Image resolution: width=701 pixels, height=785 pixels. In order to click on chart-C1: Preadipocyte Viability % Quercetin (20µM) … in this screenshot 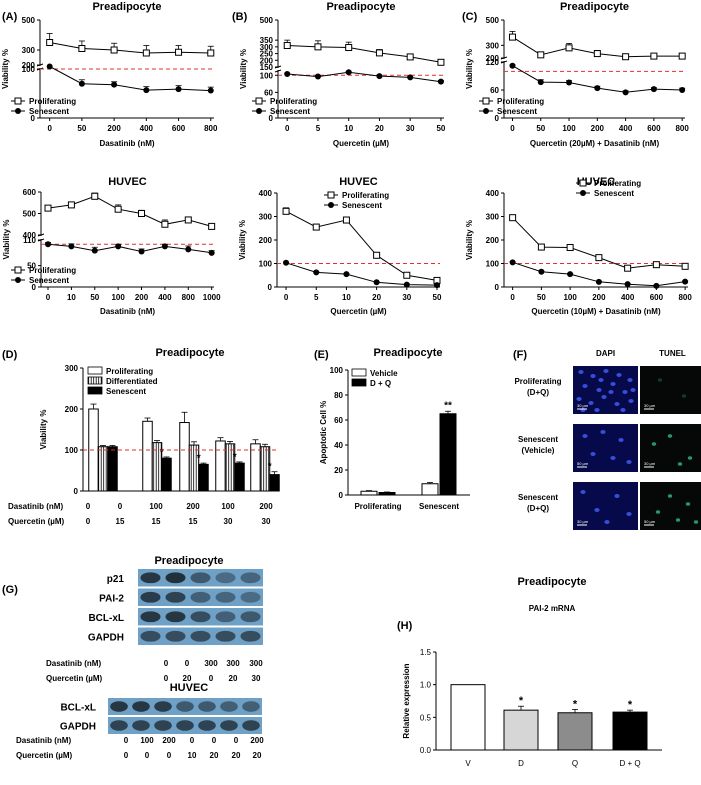, I will do `click(577, 74)`.